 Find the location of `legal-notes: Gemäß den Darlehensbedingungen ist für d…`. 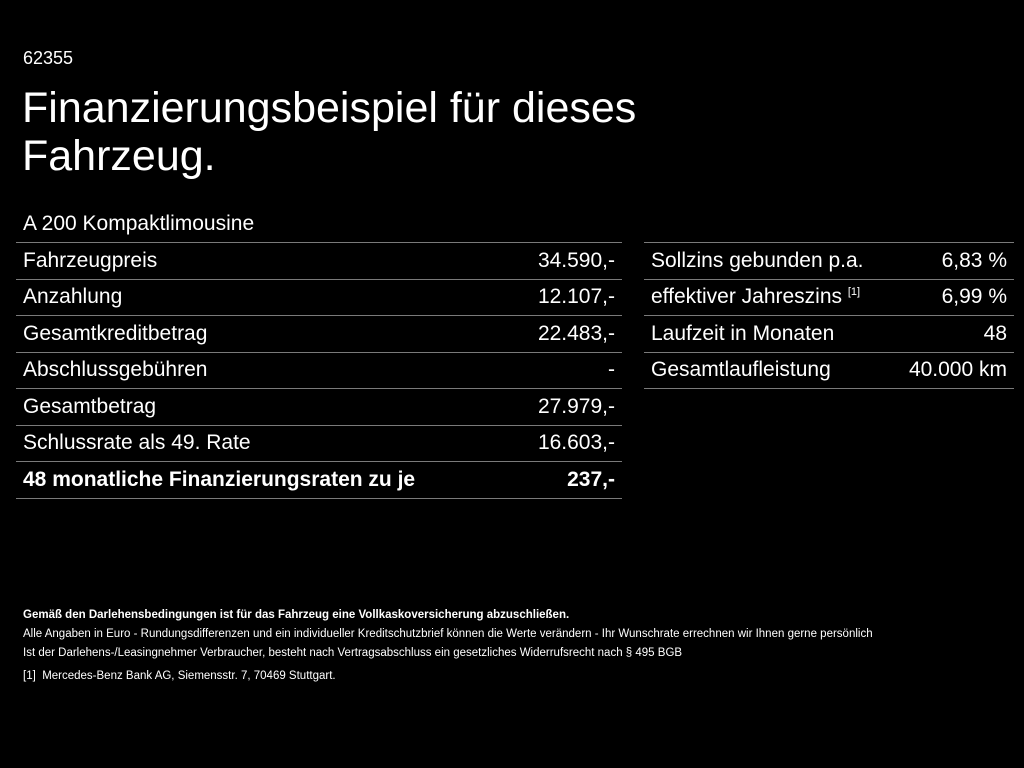

legal-notes: Gemäß den Darlehensbedingungen ist für d… is located at coordinates (448, 646).